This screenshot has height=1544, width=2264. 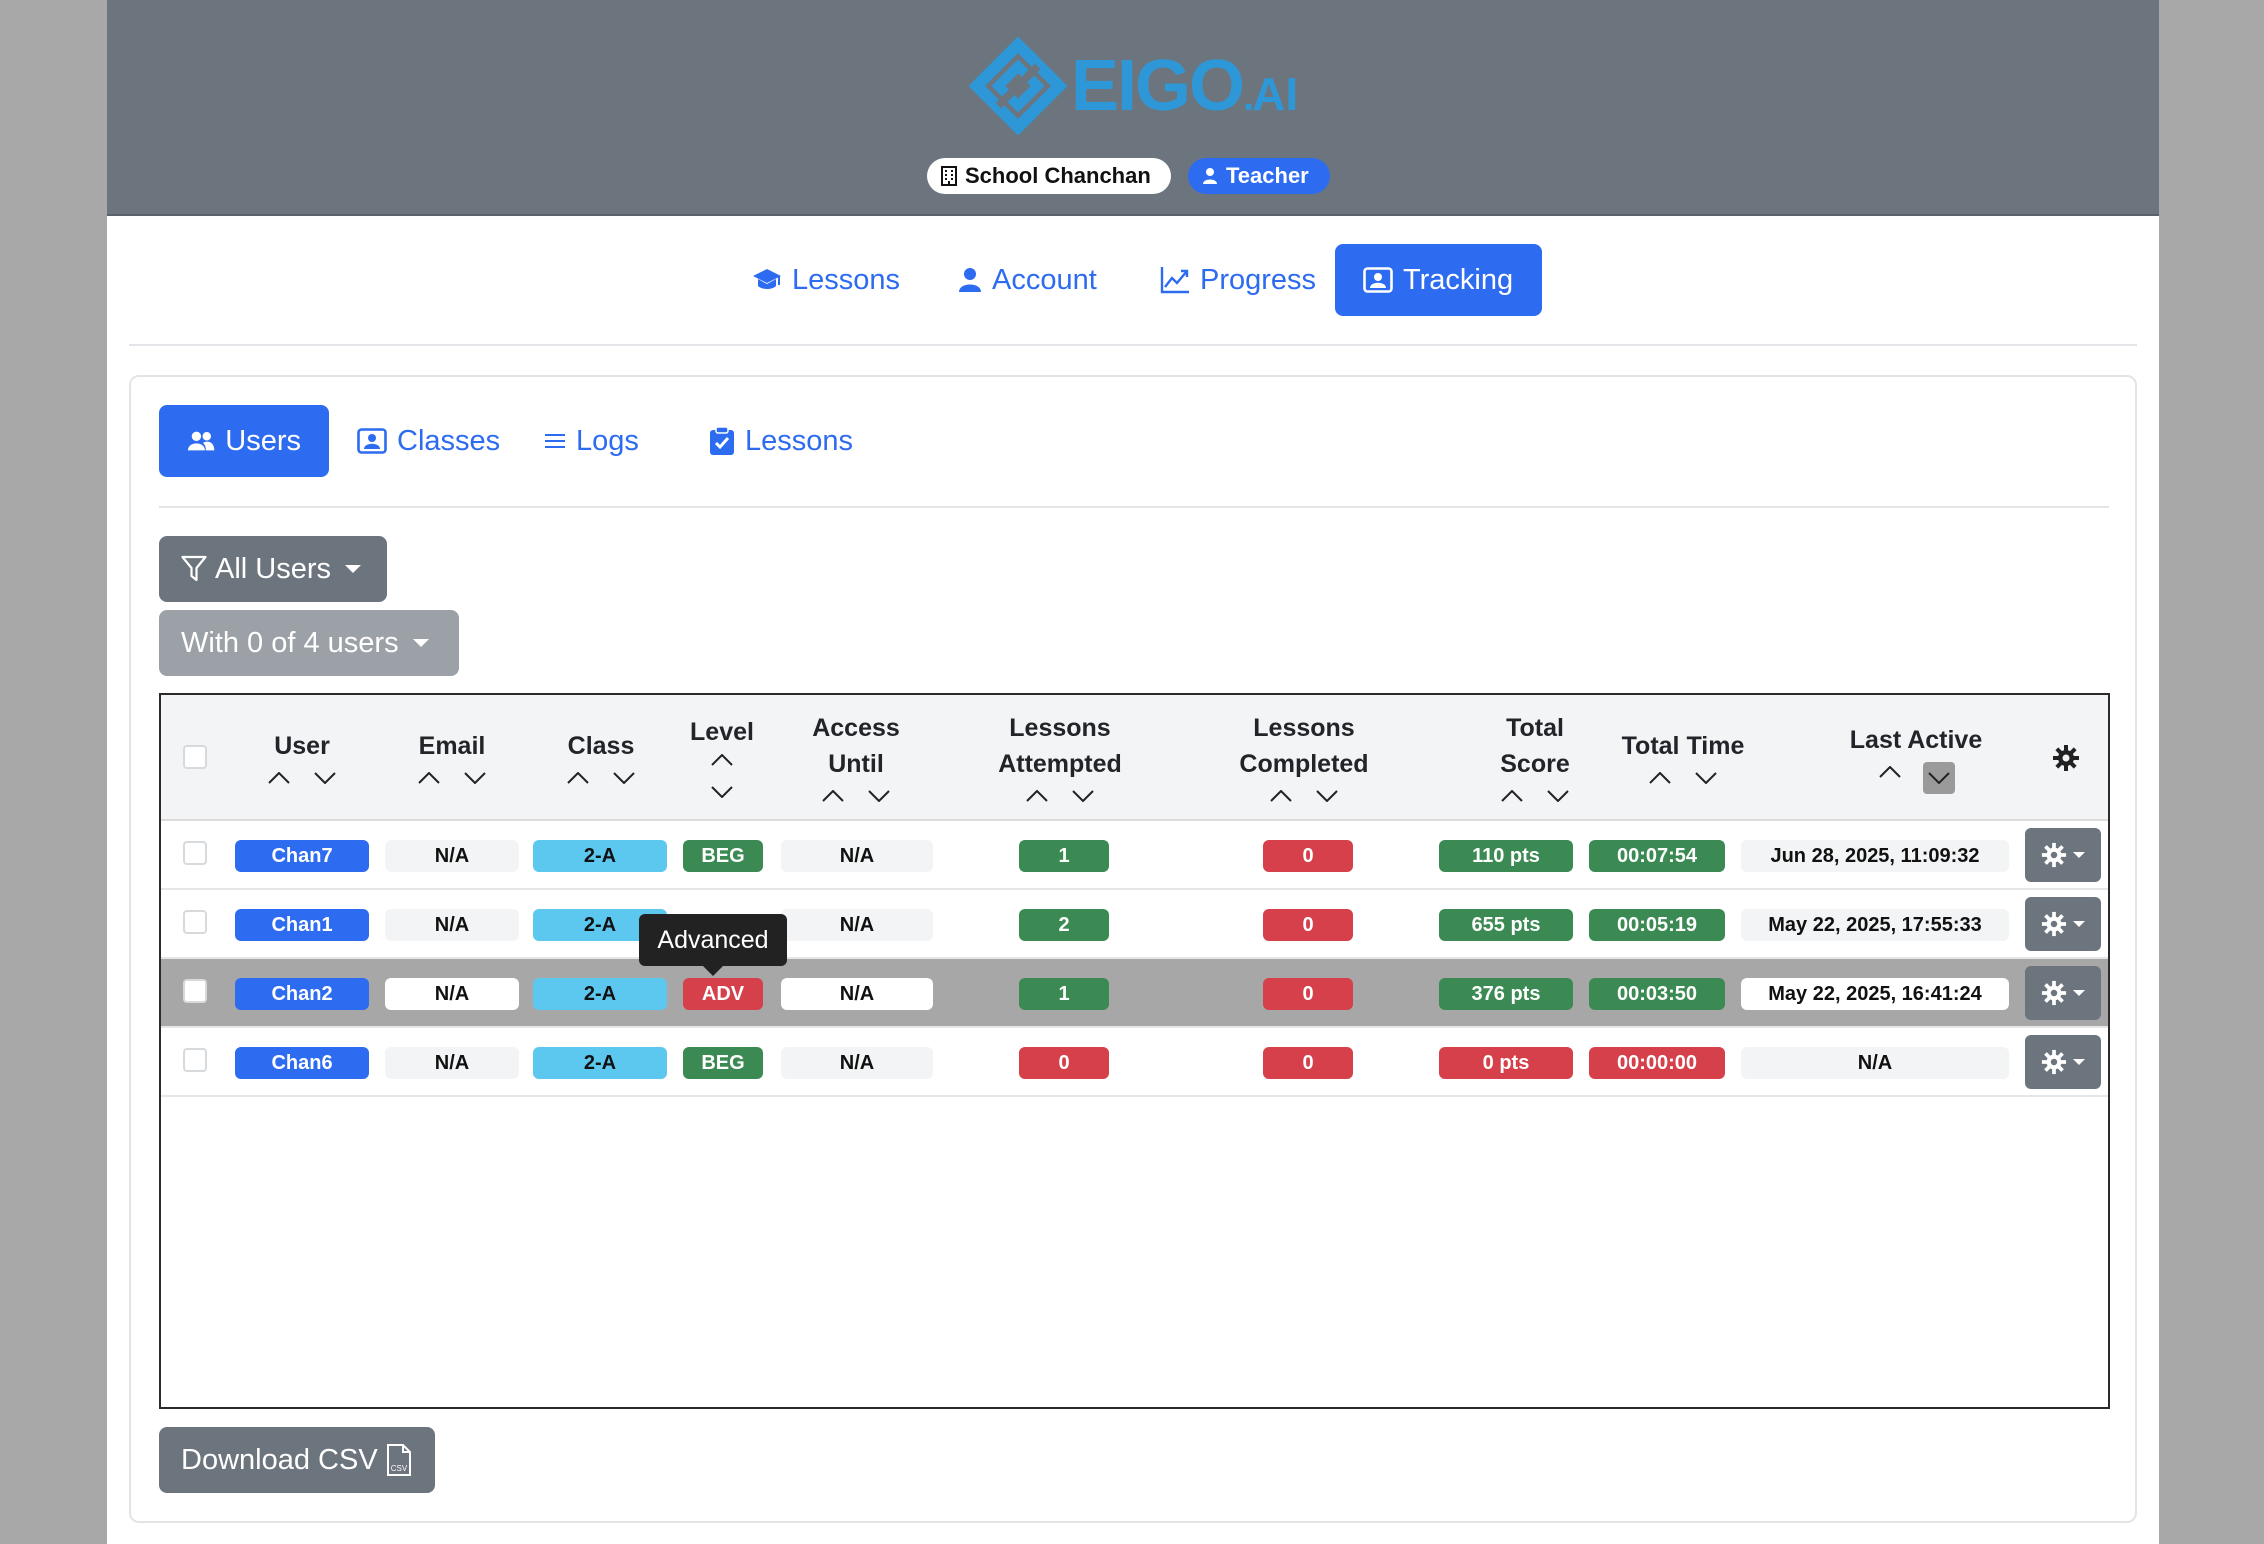 I want to click on attempted-badge: 1, so click(x=1064, y=994).